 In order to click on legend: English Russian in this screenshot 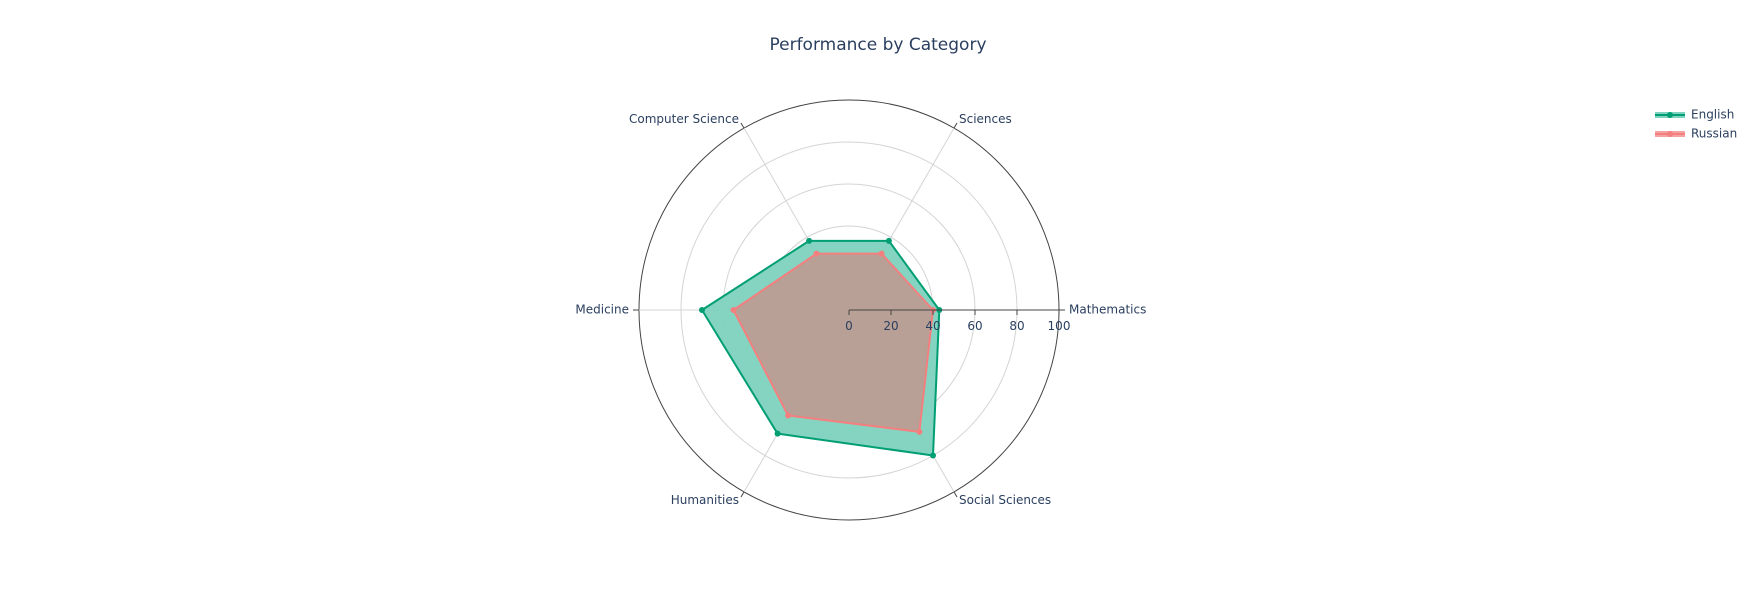, I will do `click(1696, 124)`.